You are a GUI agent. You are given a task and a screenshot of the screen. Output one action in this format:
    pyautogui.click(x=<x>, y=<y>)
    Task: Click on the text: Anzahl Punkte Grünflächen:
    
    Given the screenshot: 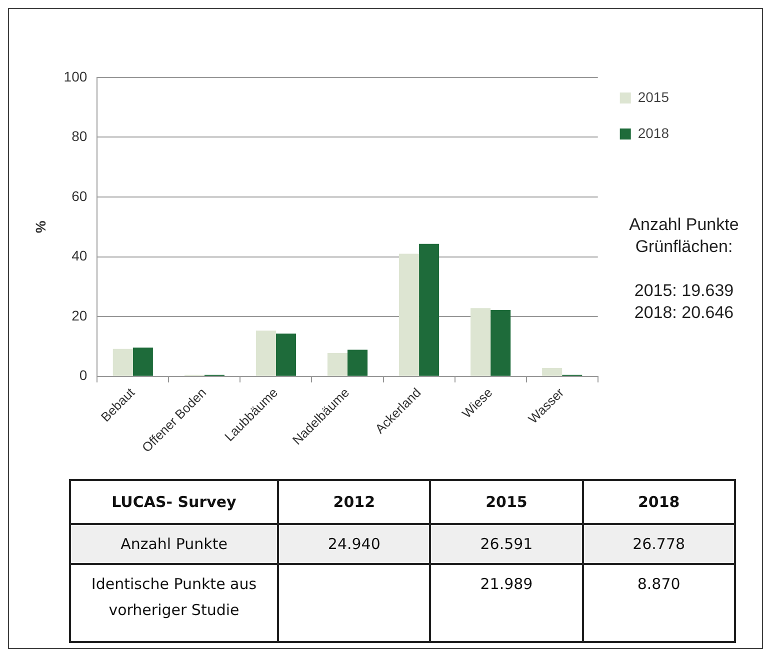 What is the action you would take?
    pyautogui.click(x=684, y=236)
    